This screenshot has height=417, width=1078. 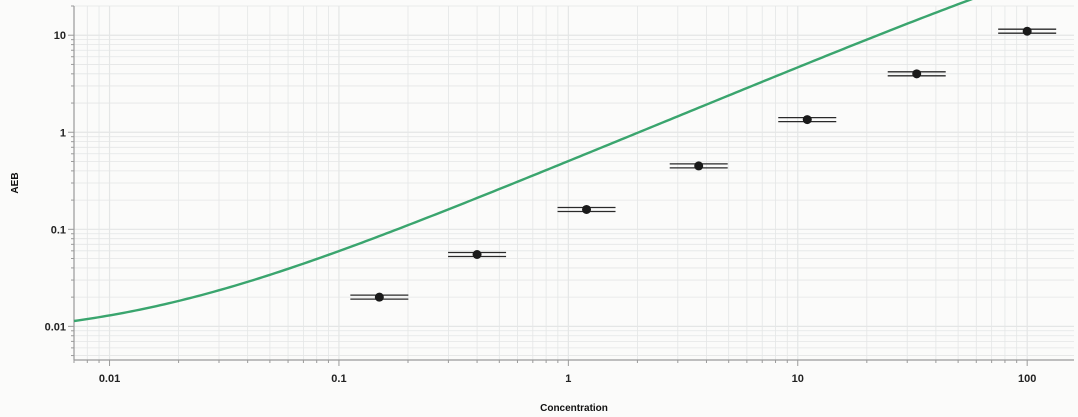 I want to click on x-tick-label: 1, so click(x=568, y=379).